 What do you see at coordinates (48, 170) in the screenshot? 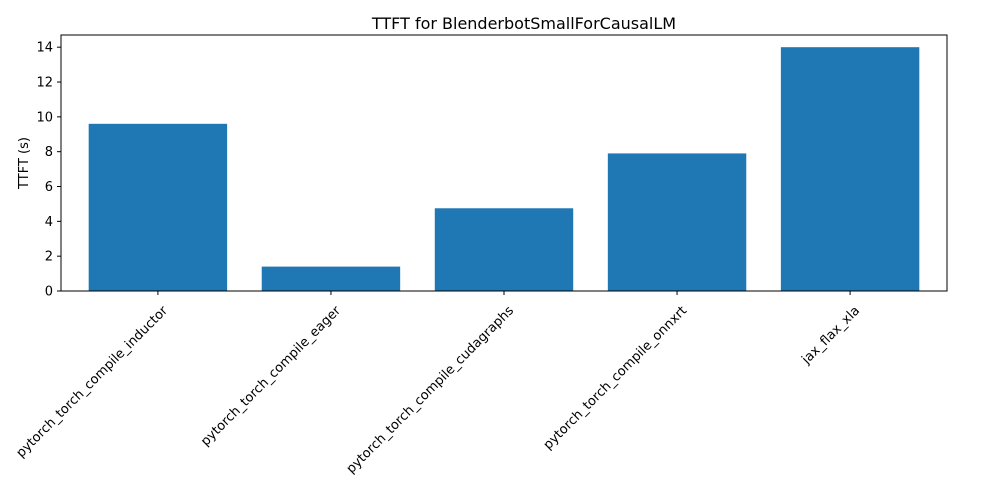
I see `y-axis-ticks: 0 2 4 6 8 10 12 14` at bounding box center [48, 170].